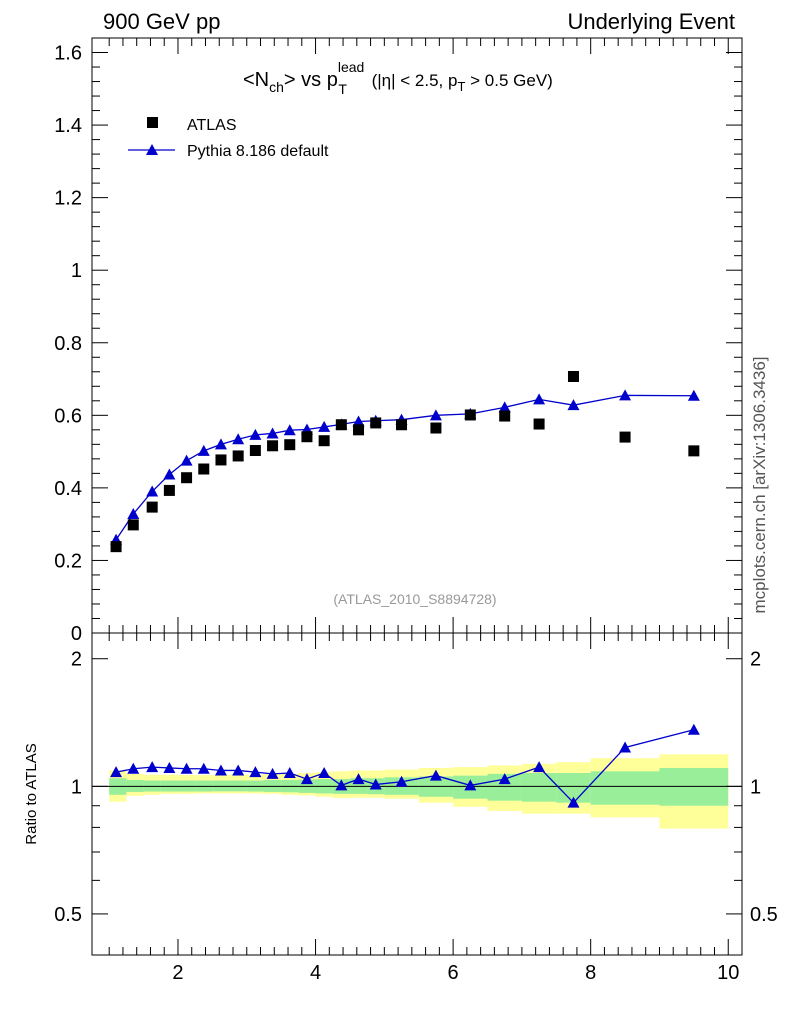 The width and height of the screenshot is (786, 1024). What do you see at coordinates (76, 787) in the screenshot?
I see `ratio-y-tick-label: 1` at bounding box center [76, 787].